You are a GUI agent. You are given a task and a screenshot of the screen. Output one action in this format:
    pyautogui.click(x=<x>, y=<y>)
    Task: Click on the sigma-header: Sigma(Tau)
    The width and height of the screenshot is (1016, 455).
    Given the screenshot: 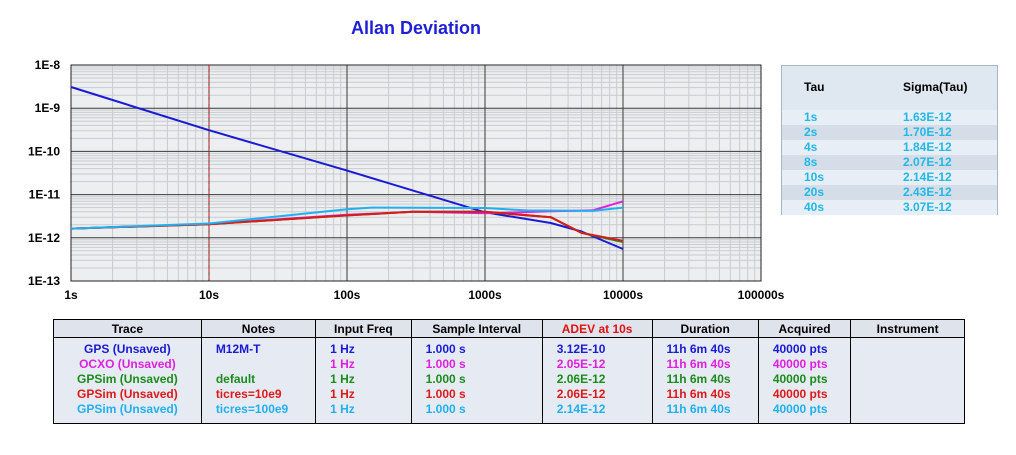 What is the action you would take?
    pyautogui.click(x=935, y=87)
    